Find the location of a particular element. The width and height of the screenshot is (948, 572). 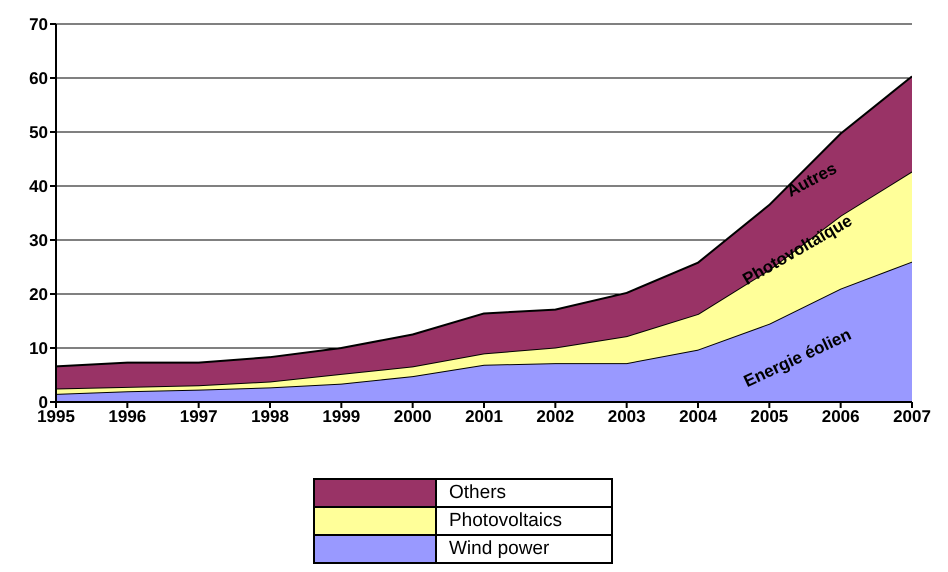

y-tick-label: 60 is located at coordinates (38, 78).